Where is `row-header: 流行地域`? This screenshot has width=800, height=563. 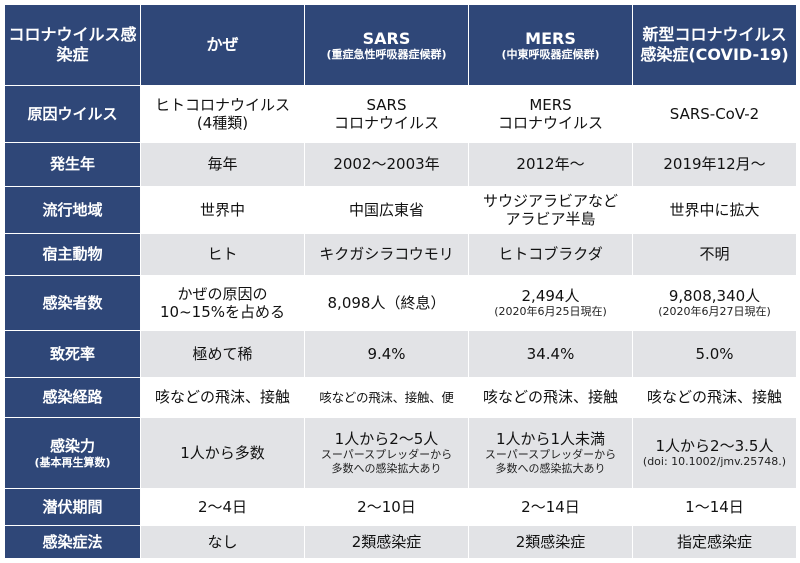
row-header: 流行地域 is located at coordinates (72, 210).